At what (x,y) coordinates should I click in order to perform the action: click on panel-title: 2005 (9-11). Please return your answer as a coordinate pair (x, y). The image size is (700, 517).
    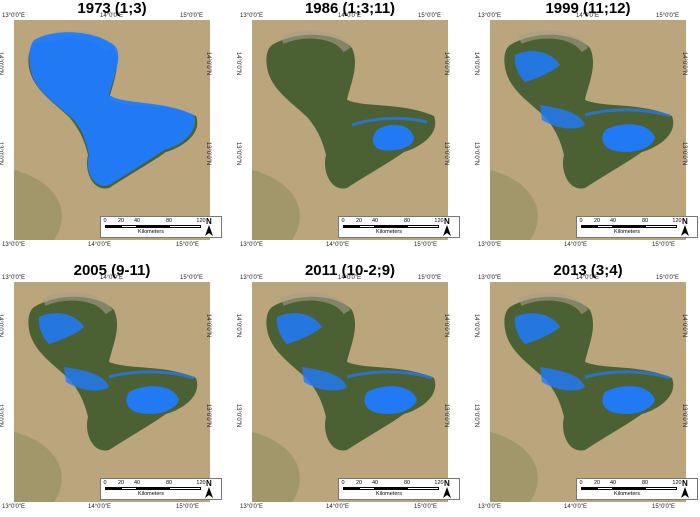
    Looking at the image, I should click on (112, 270).